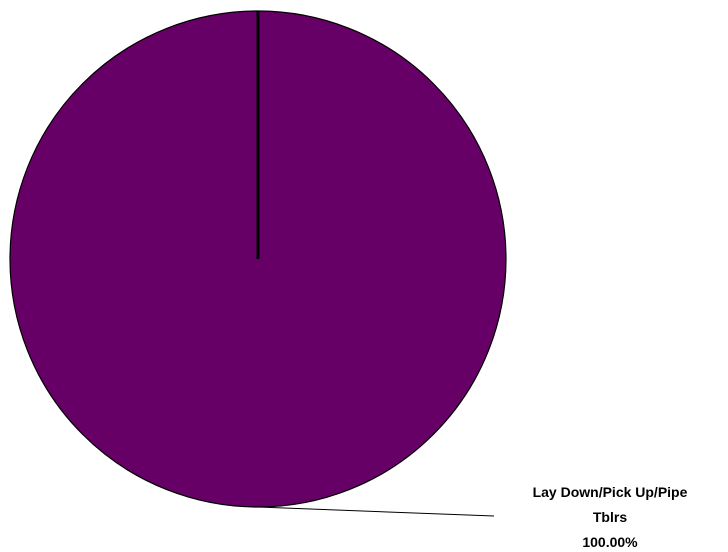 The height and width of the screenshot is (552, 728). I want to click on slice-percent-label: 100.00%, so click(610, 542).